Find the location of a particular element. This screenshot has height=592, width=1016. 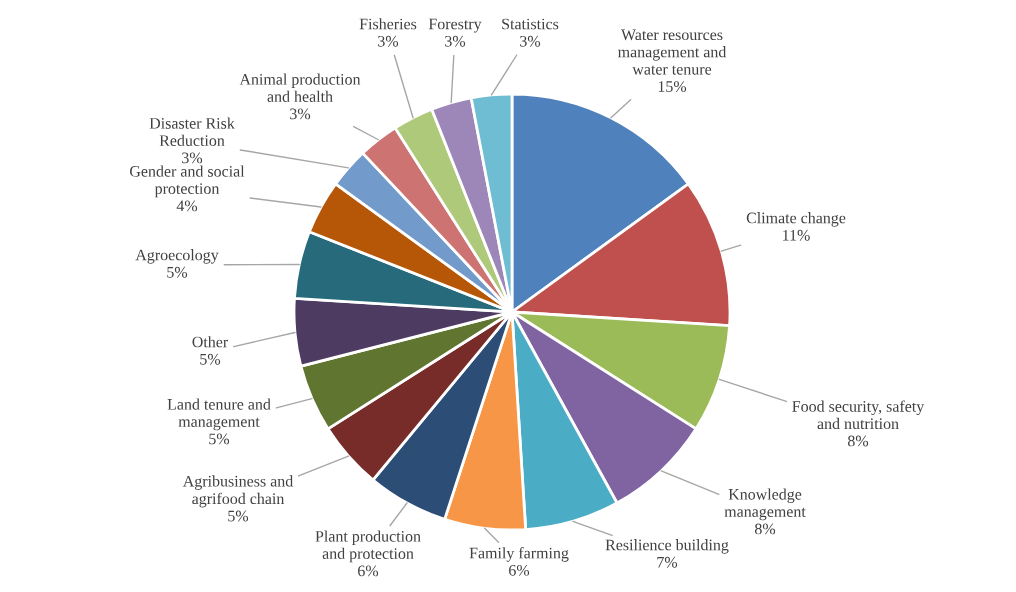

slice-label: Disaster Risk Reduction is located at coordinates (192, 131).